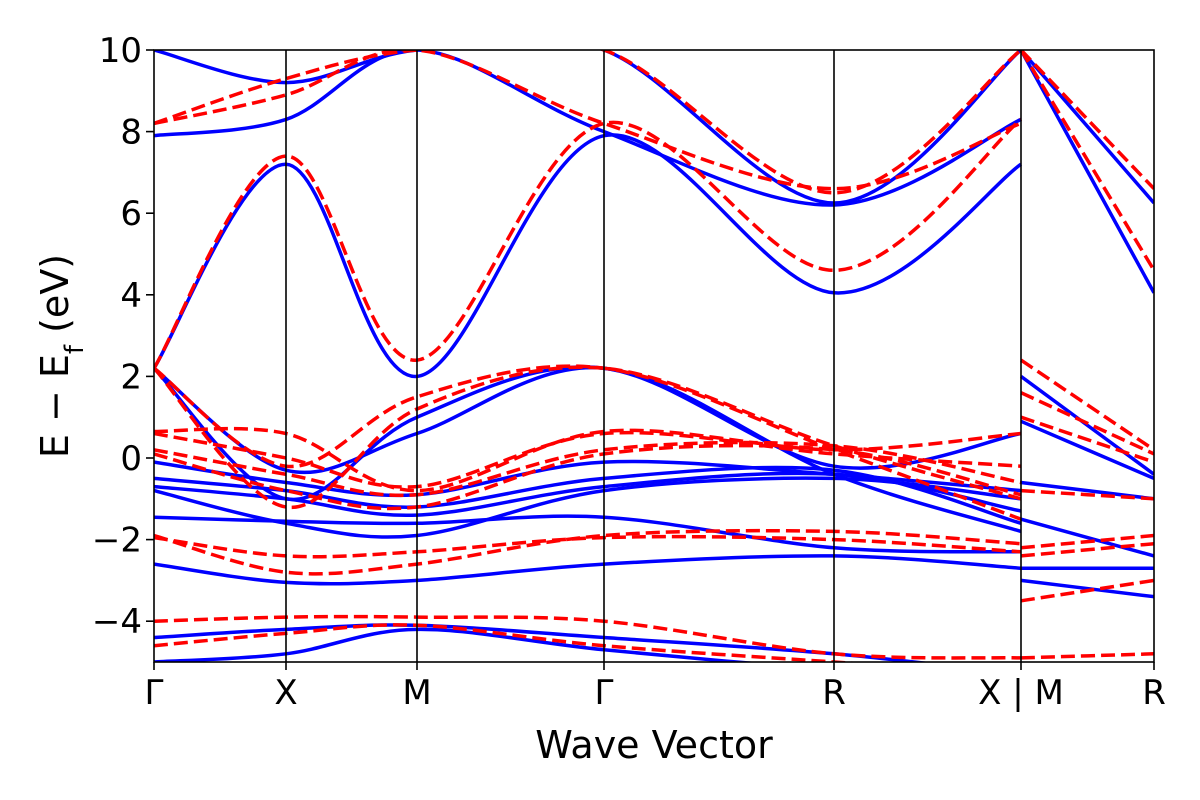  What do you see at coordinates (117, 622) in the screenshot?
I see `y-tick-label: −4` at bounding box center [117, 622].